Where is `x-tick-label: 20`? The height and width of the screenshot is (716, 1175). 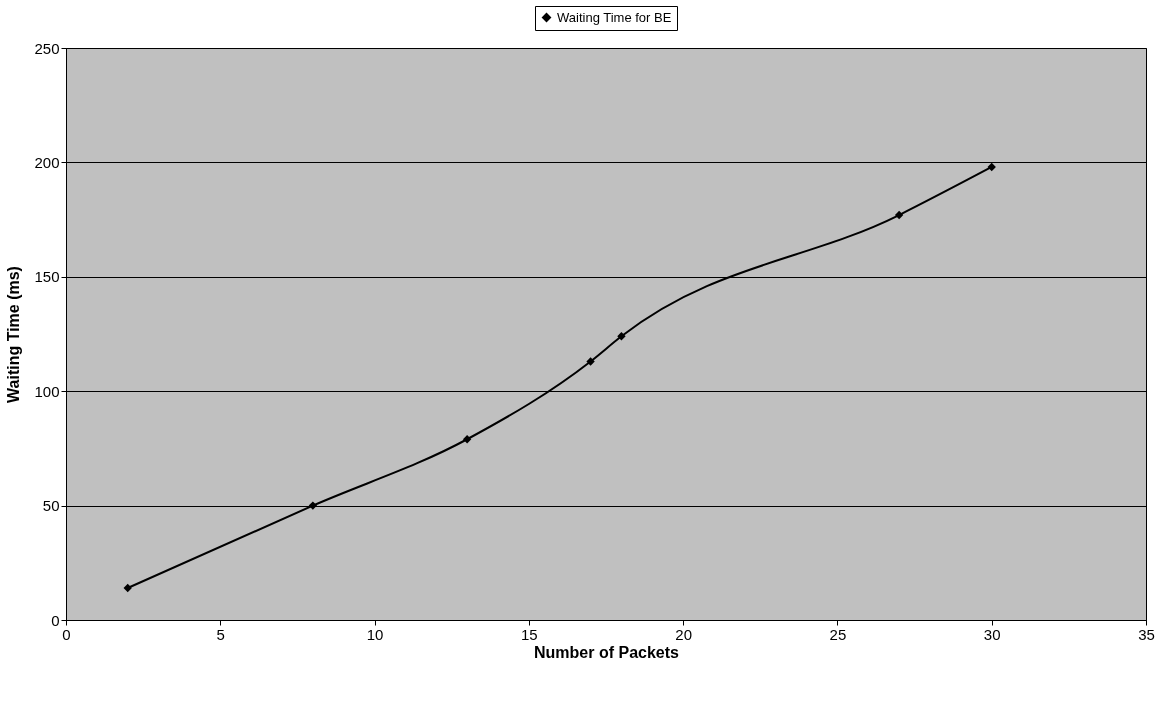
x-tick-label: 20 is located at coordinates (683, 634).